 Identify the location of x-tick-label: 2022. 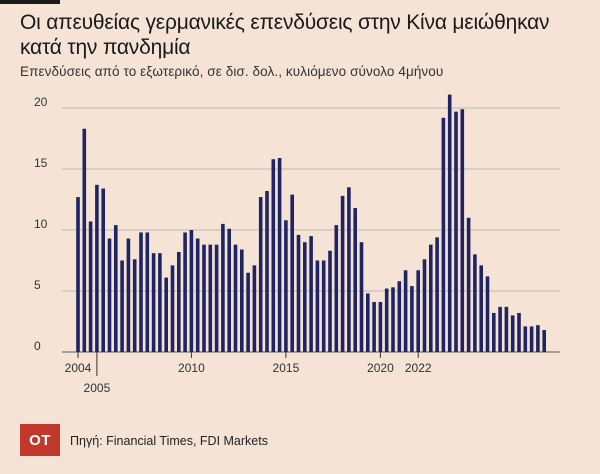
(418, 368).